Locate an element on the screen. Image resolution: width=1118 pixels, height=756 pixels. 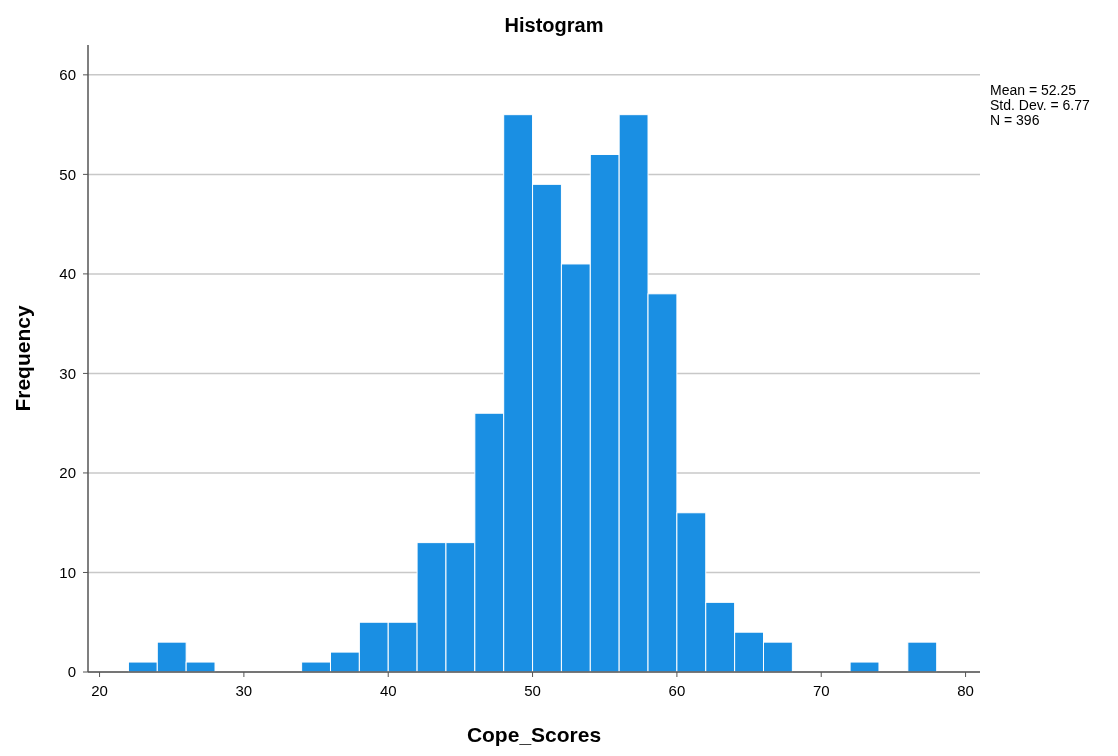
text: Std. Dev. = 6.77 is located at coordinates (1040, 105).